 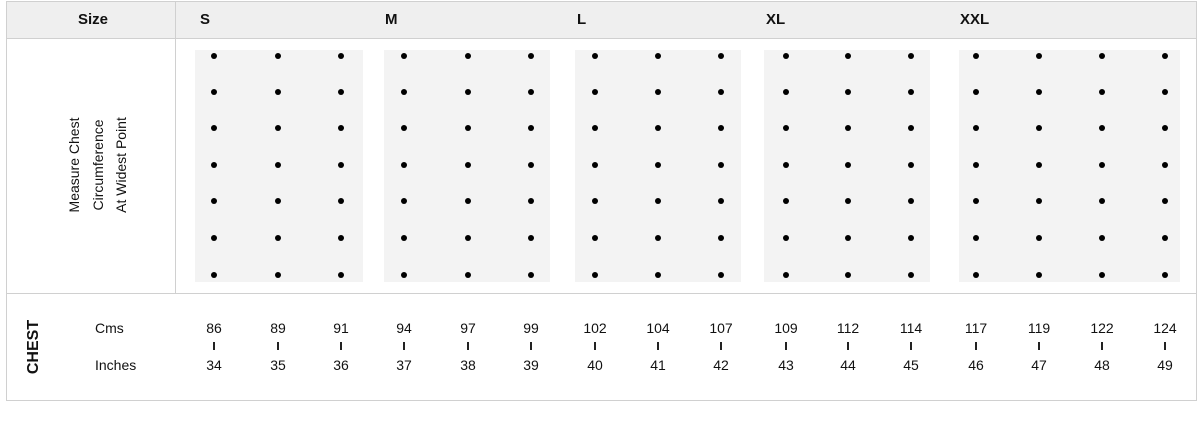 I want to click on inches-value: 41, so click(x=658, y=365).